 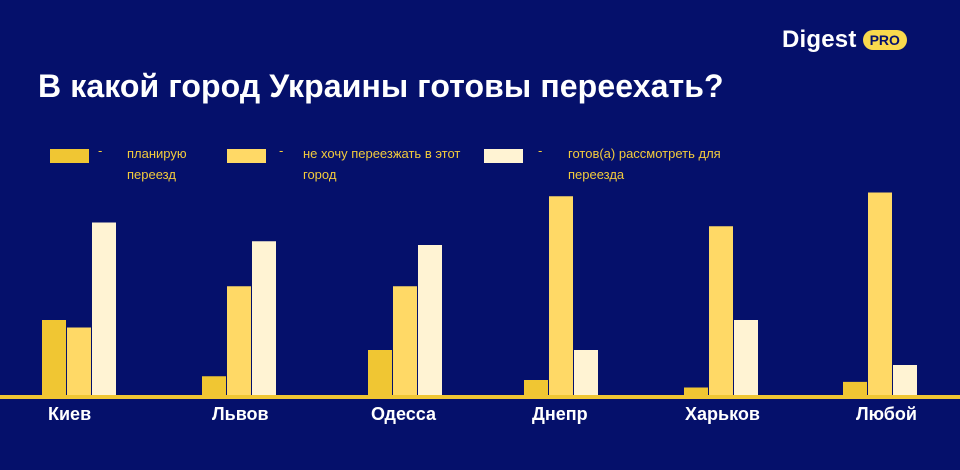 I want to click on bar-any-not-want, so click(x=880, y=293).